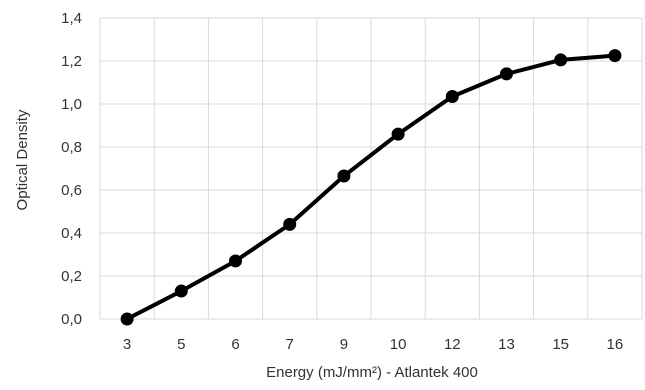 Image resolution: width=645 pixels, height=390 pixels. Describe the element at coordinates (127, 344) in the screenshot. I see `x-tick-label: 3` at that location.